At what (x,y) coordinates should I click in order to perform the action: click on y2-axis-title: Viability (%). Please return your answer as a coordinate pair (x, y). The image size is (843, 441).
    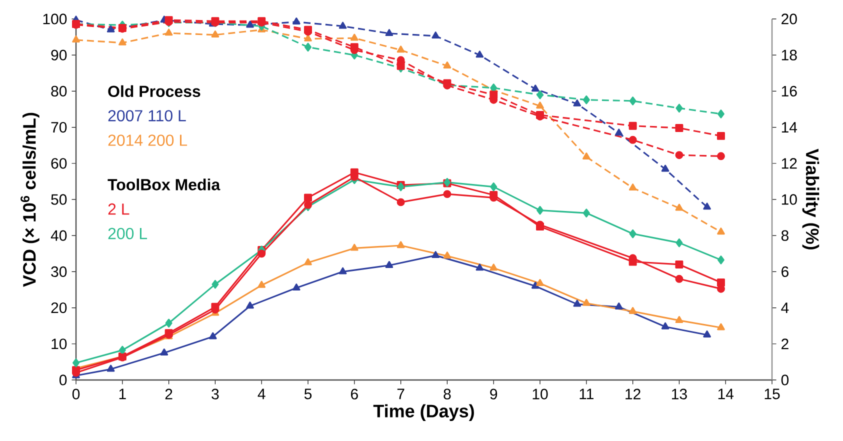
    Looking at the image, I should click on (811, 199).